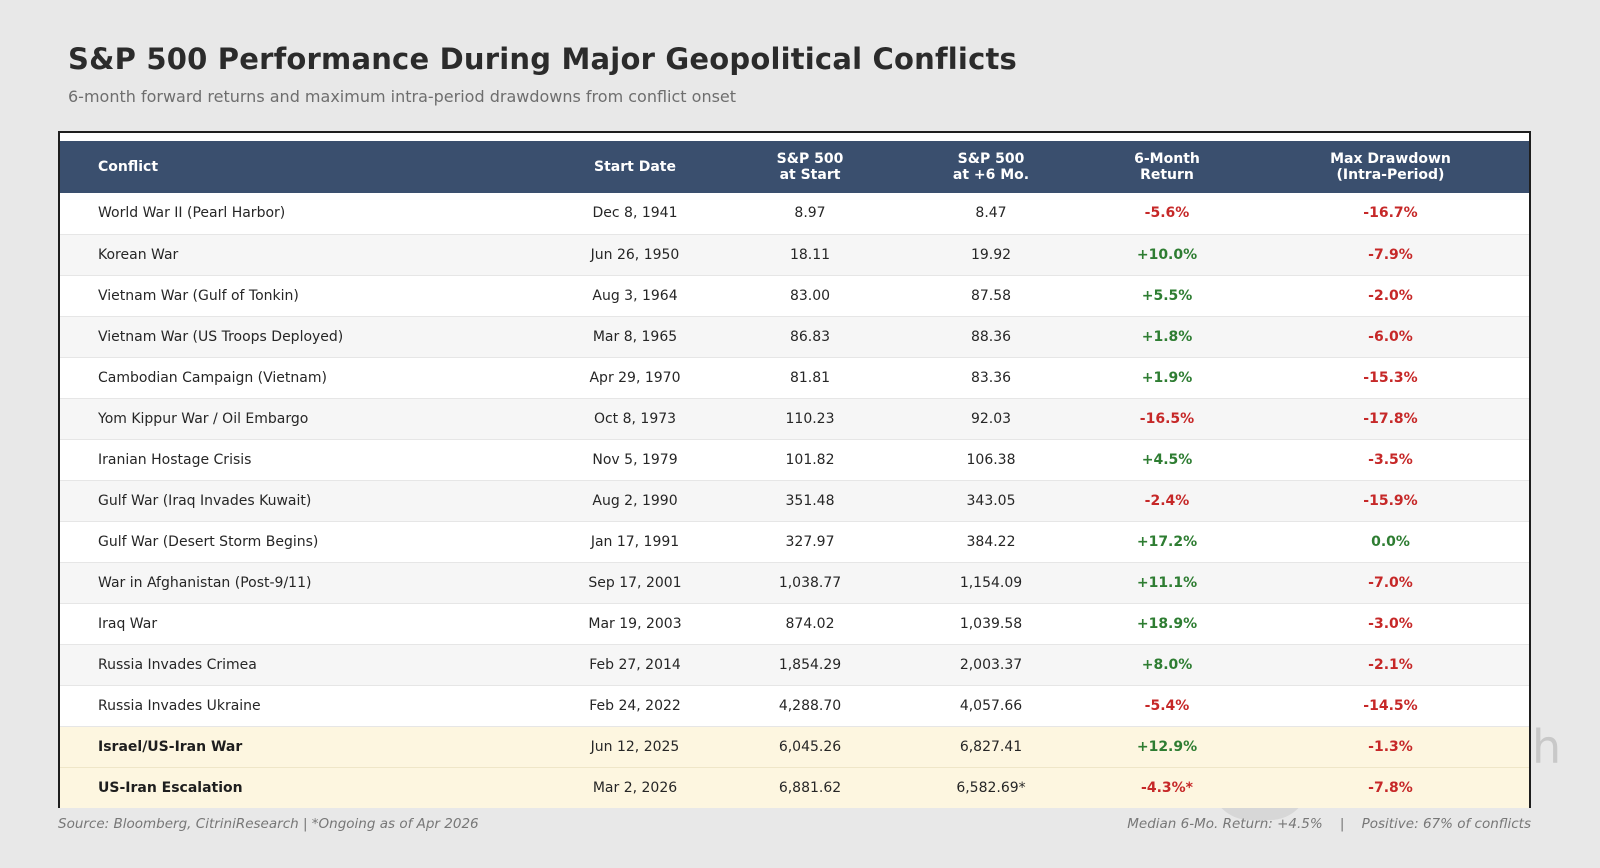 Image resolution: width=1600 pixels, height=868 pixels. What do you see at coordinates (1547, 747) in the screenshot?
I see `watermark-letter: h` at bounding box center [1547, 747].